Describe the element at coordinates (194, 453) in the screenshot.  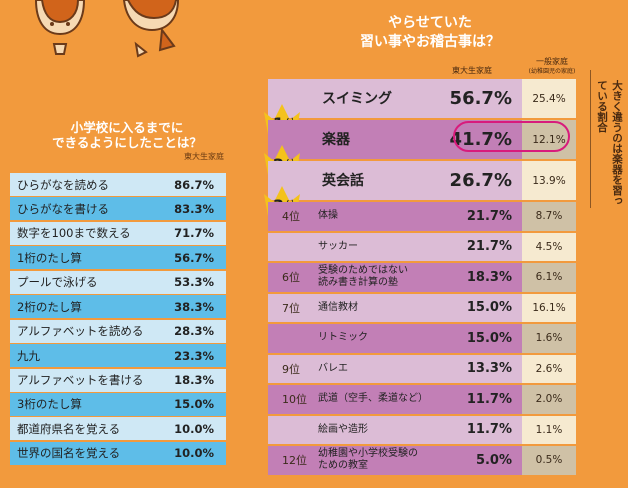
I see `row-value: 10.0%` at that location.